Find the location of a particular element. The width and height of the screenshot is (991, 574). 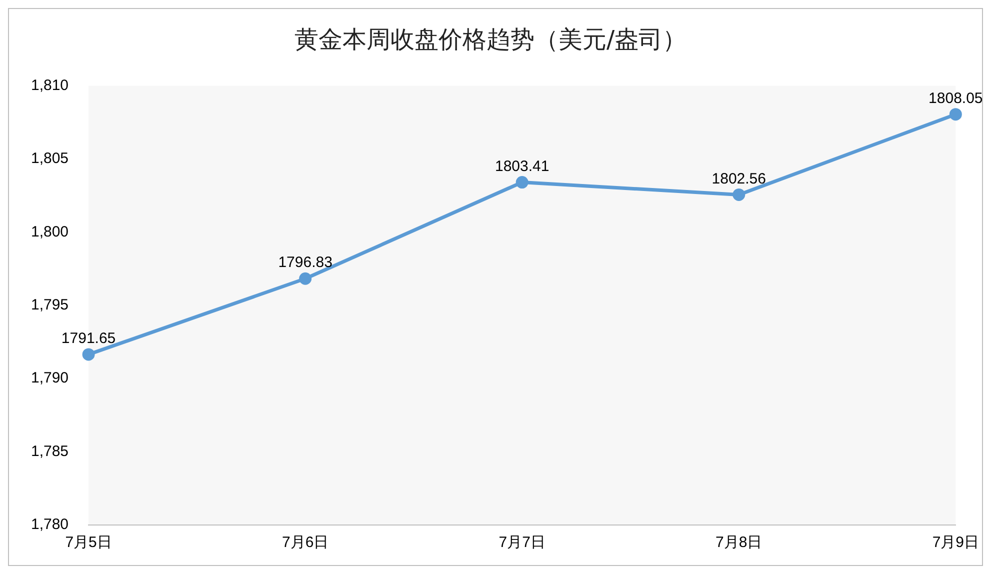

y-tick-label: 1,810 is located at coordinates (49, 85).